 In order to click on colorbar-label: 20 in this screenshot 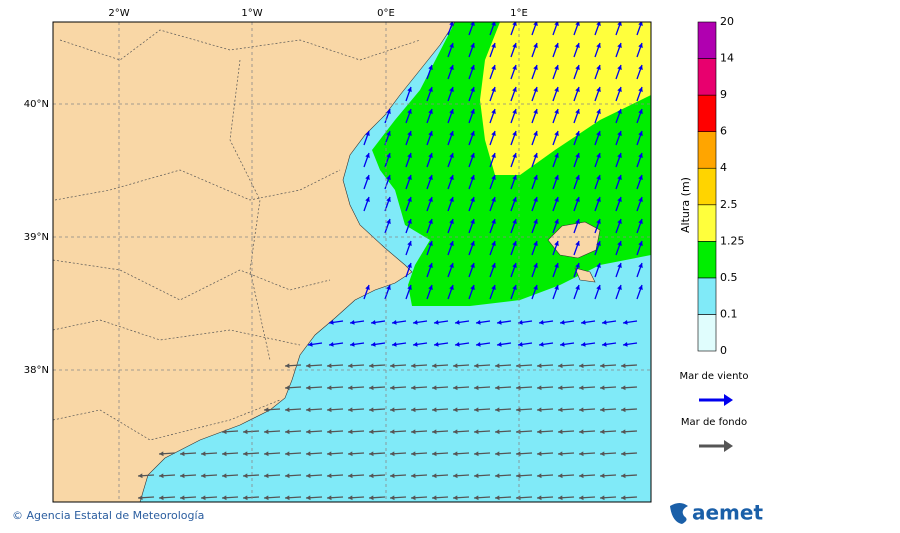, I will do `click(727, 21)`.